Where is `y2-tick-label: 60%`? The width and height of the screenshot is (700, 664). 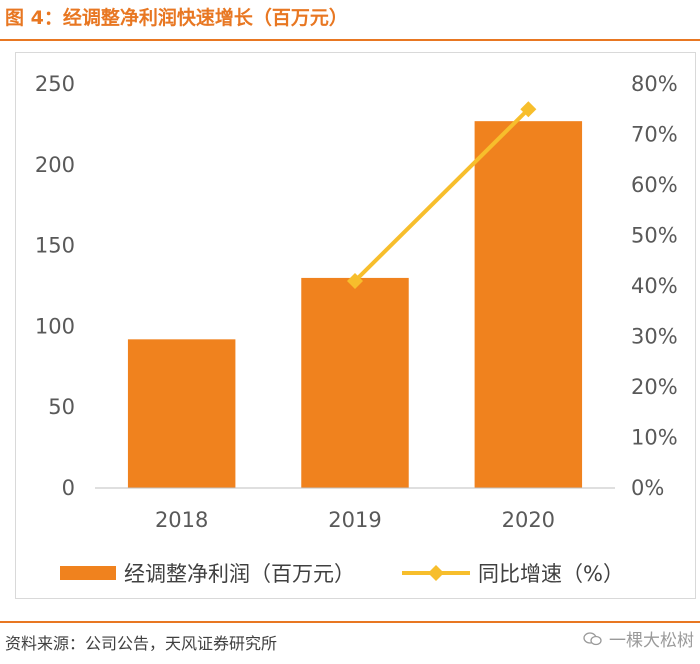
y2-tick-label: 60% is located at coordinates (654, 185).